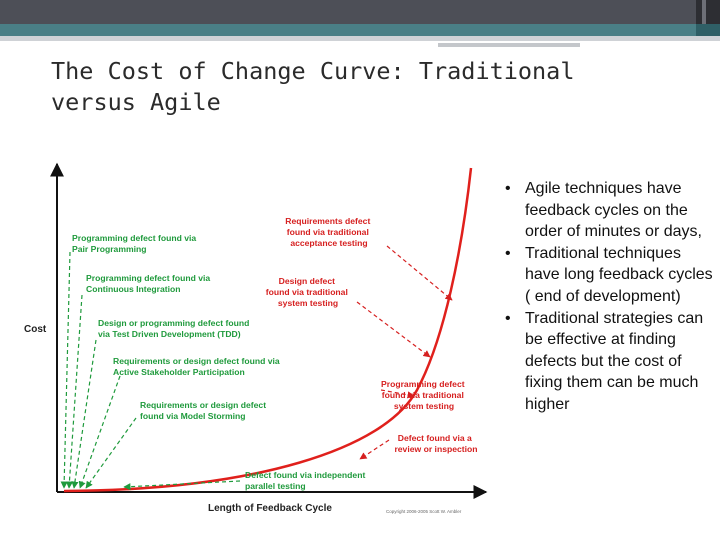 The width and height of the screenshot is (720, 540). I want to click on arrow-tdd, so click(84, 414).